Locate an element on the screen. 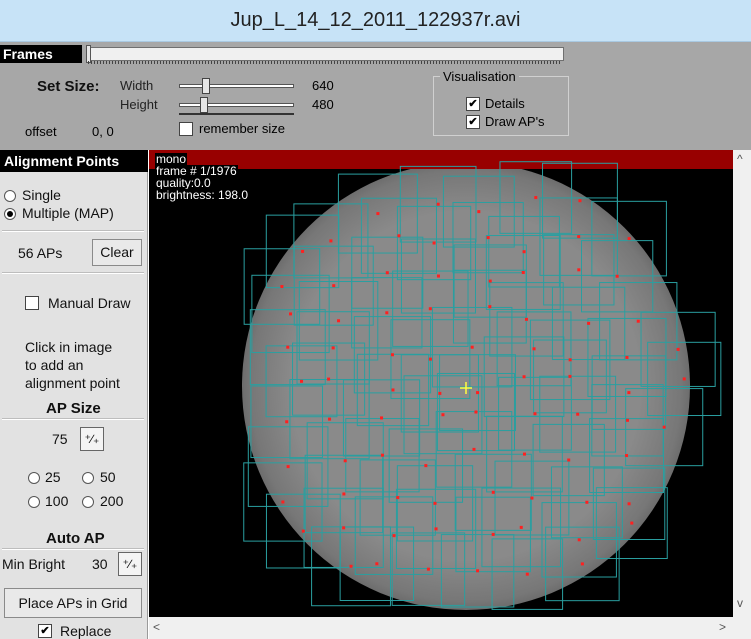 This screenshot has width=751, height=639. size-50-label: 50 is located at coordinates (108, 477).